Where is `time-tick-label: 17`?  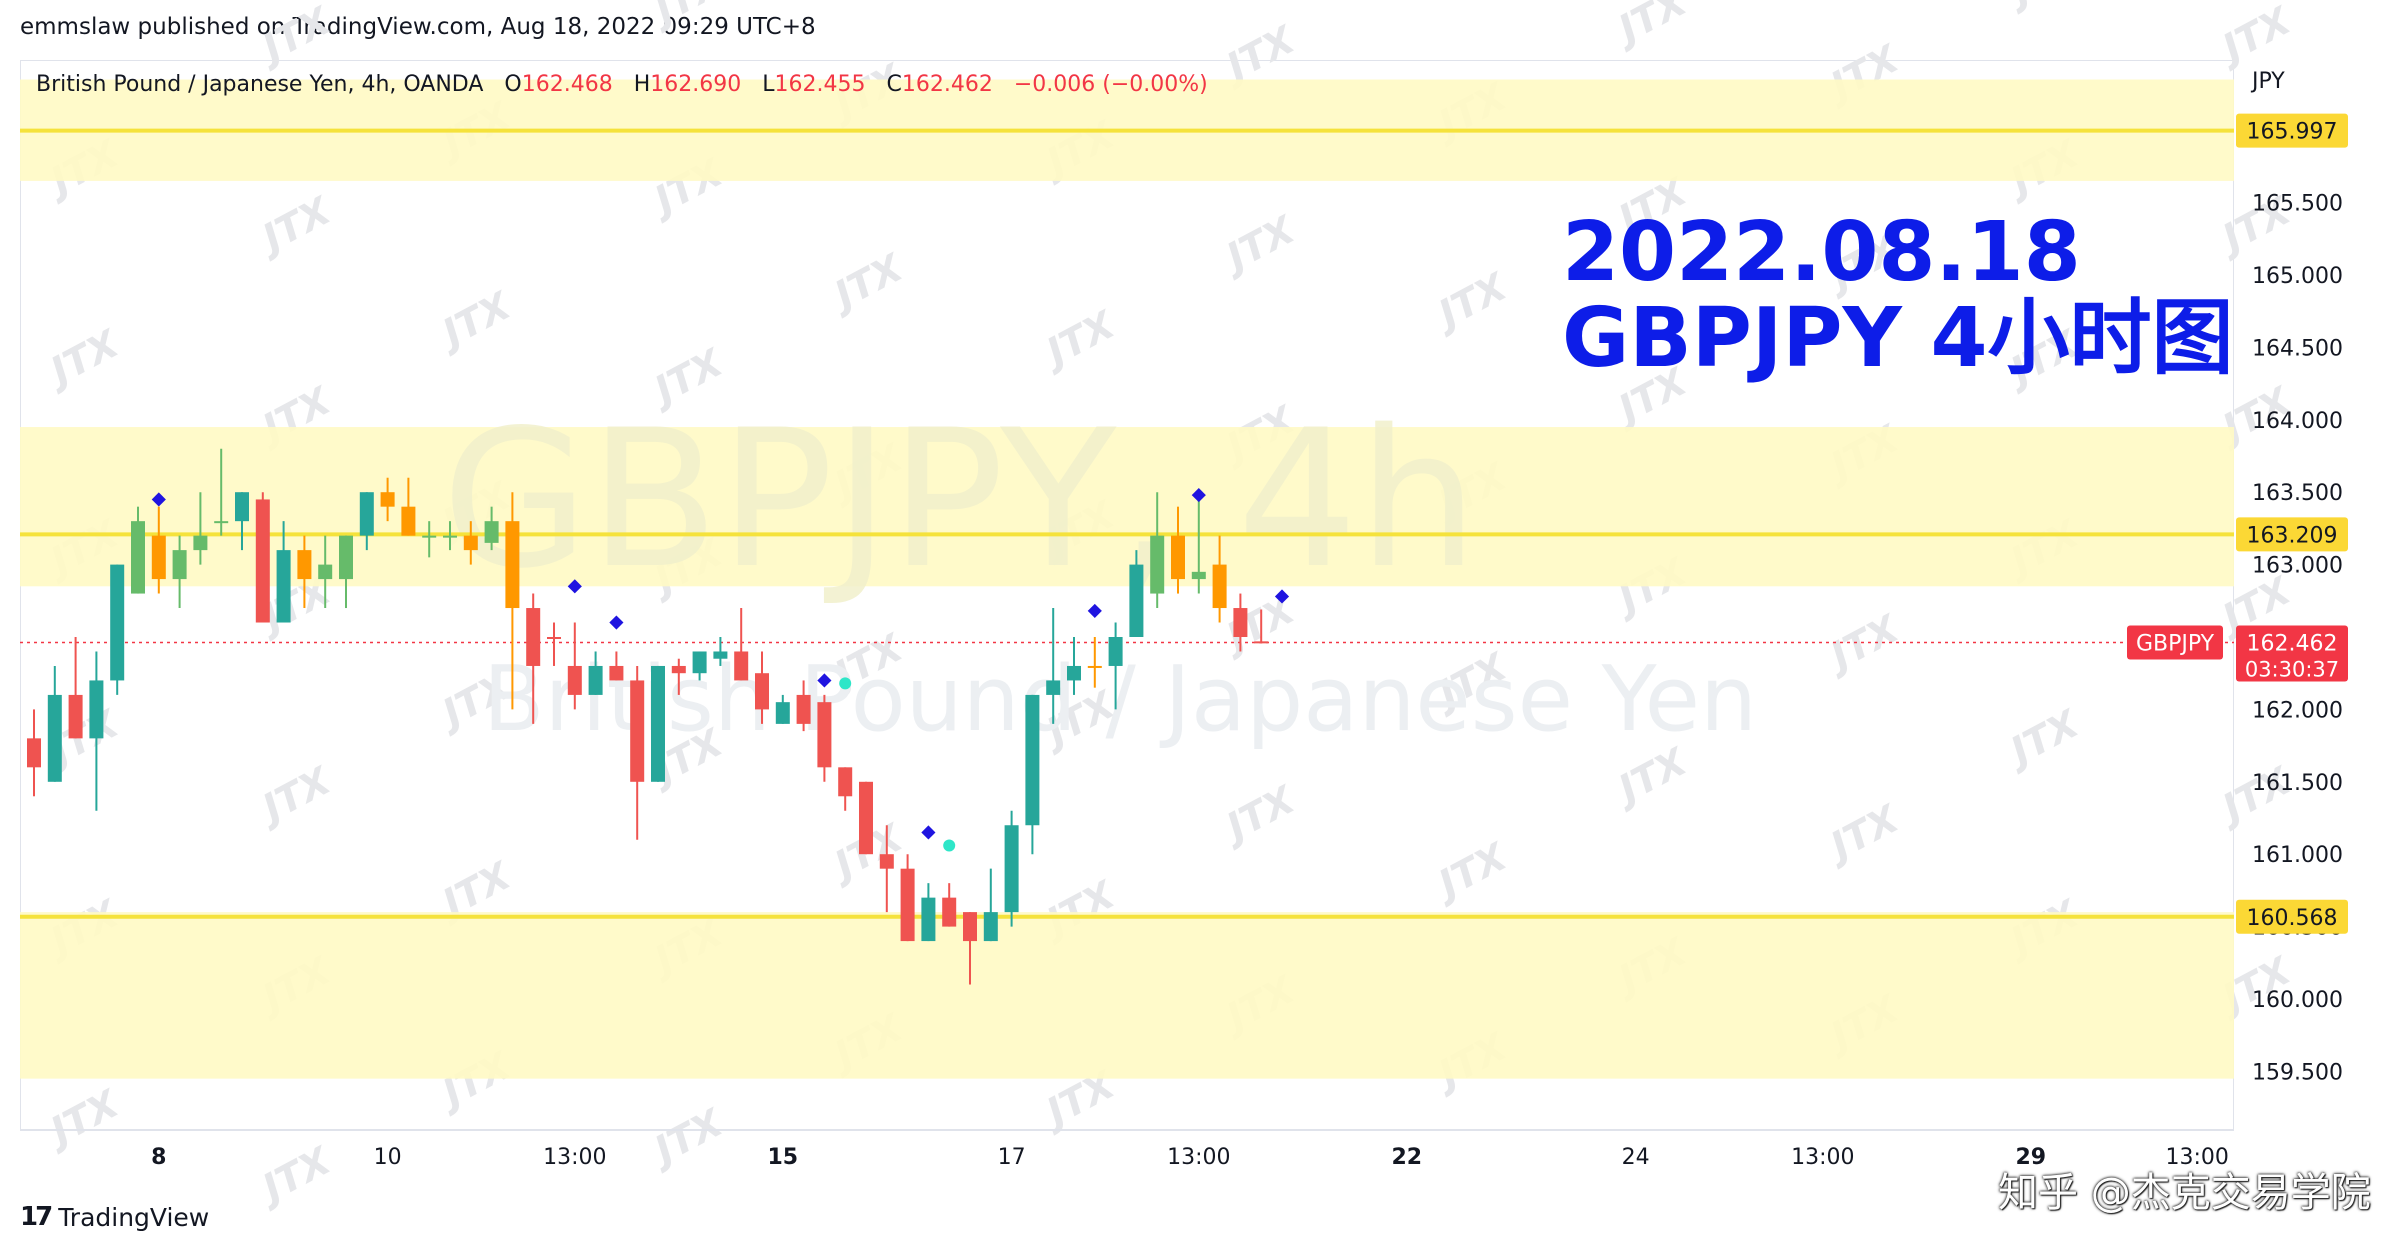
time-tick-label: 17 is located at coordinates (1012, 1157).